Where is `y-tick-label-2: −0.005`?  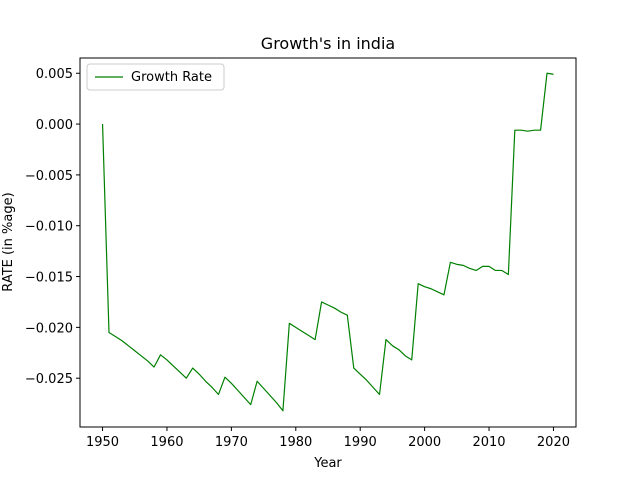
y-tick-label-2: −0.005 is located at coordinates (49, 176).